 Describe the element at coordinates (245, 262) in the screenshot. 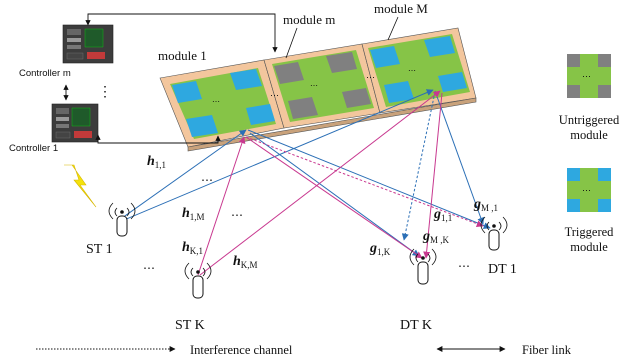

I see `channel-h-K-M: hK,M` at that location.